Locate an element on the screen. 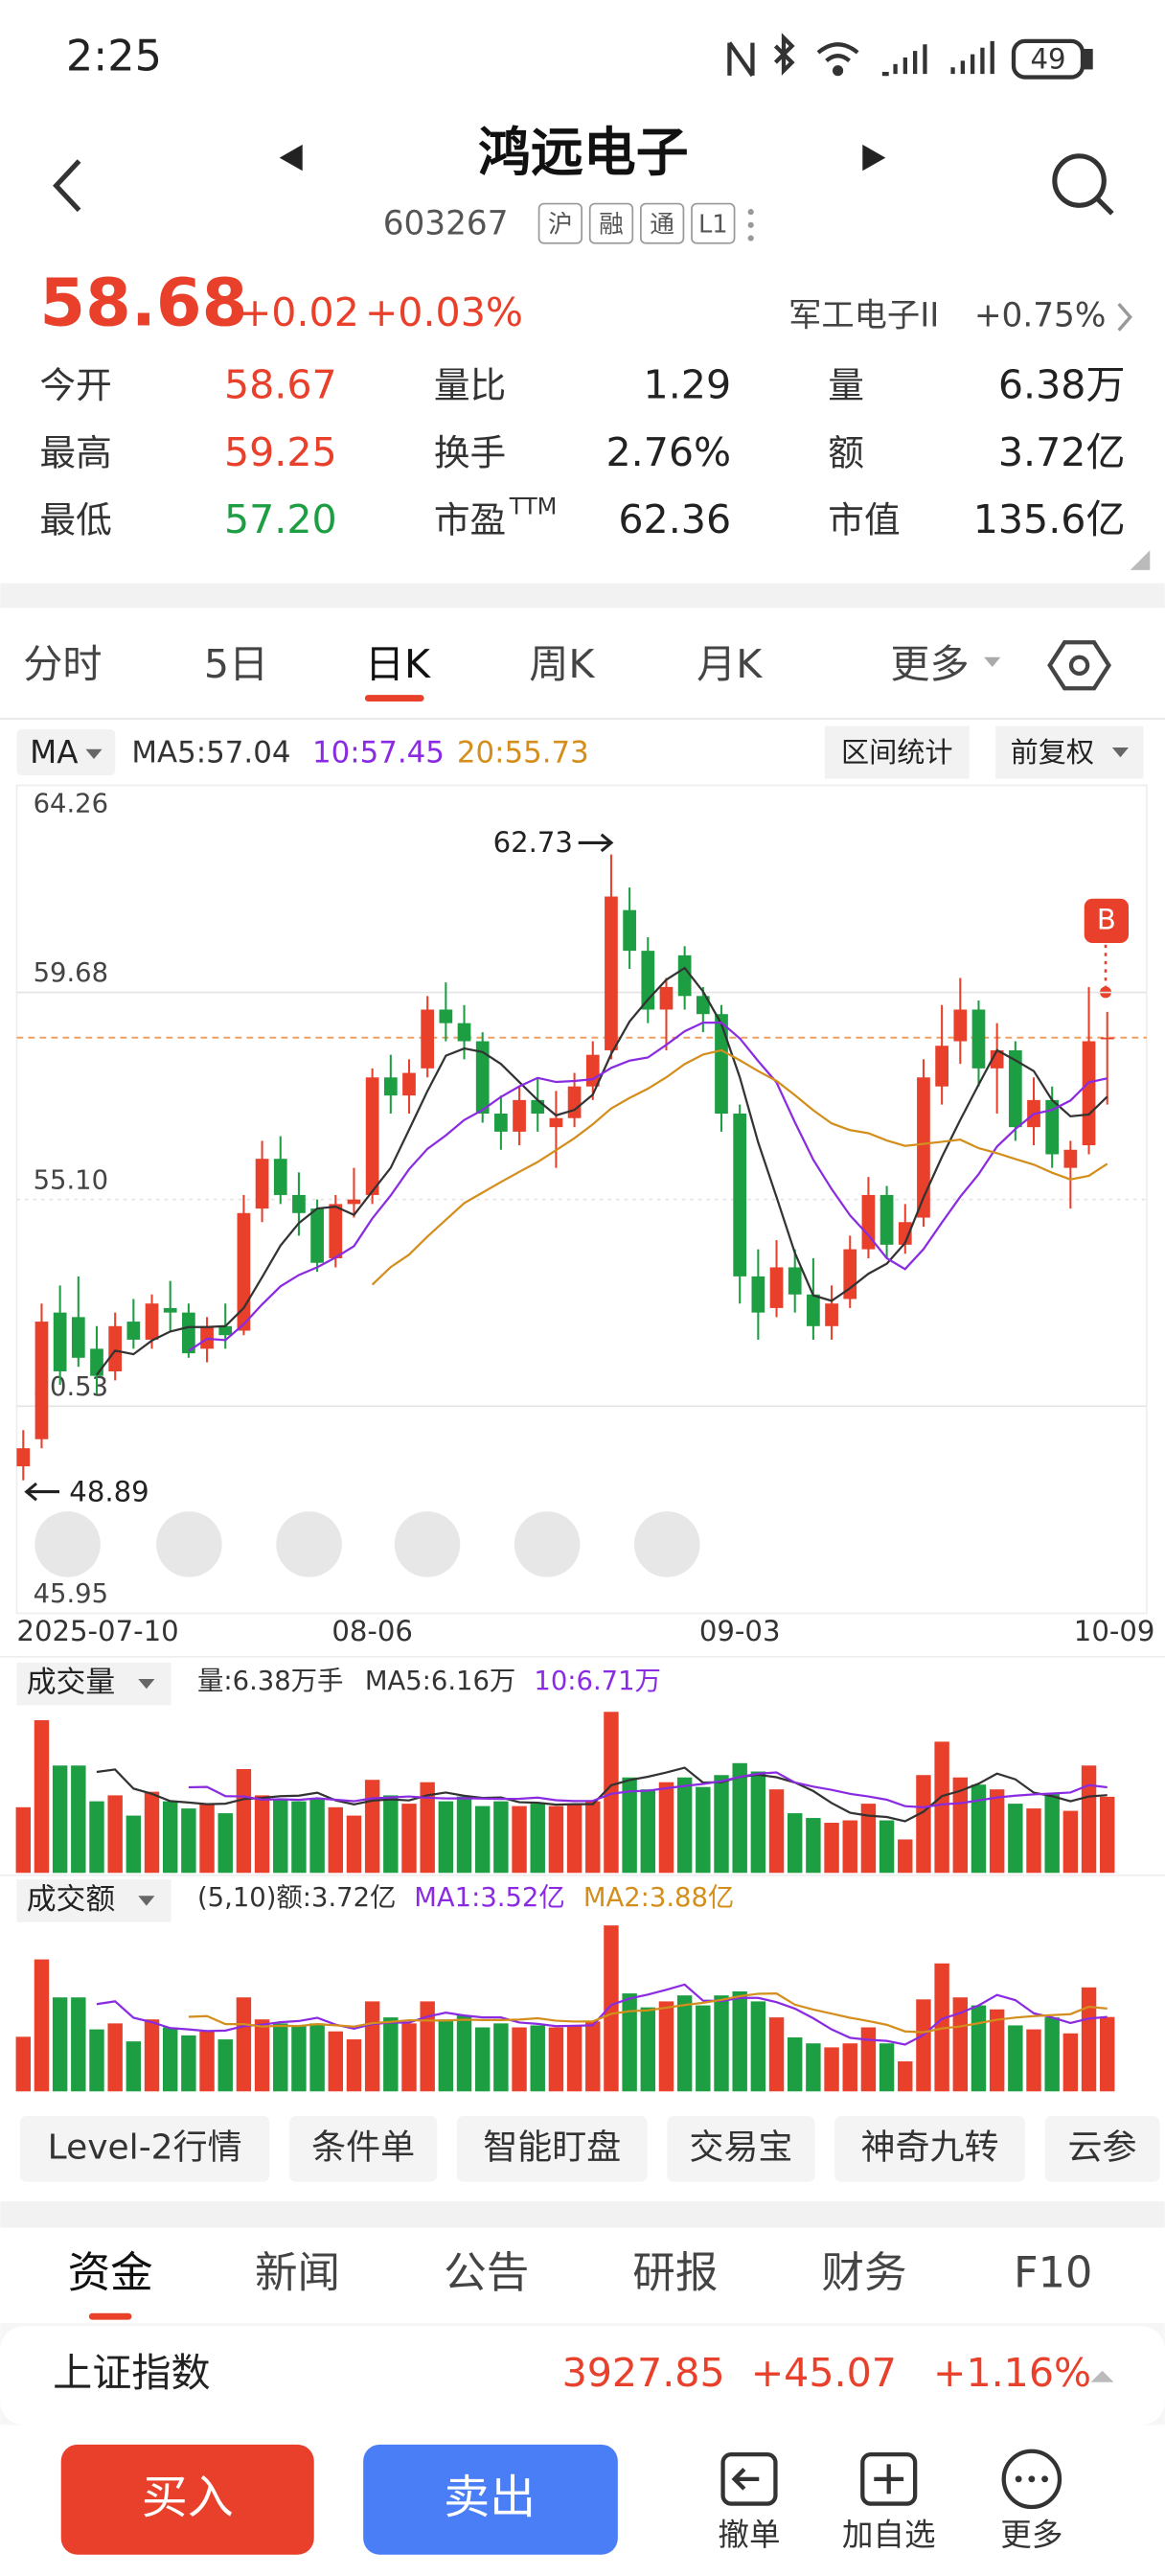 The width and height of the screenshot is (1165, 2576). tool-label: 神奇九转 is located at coordinates (930, 2147).